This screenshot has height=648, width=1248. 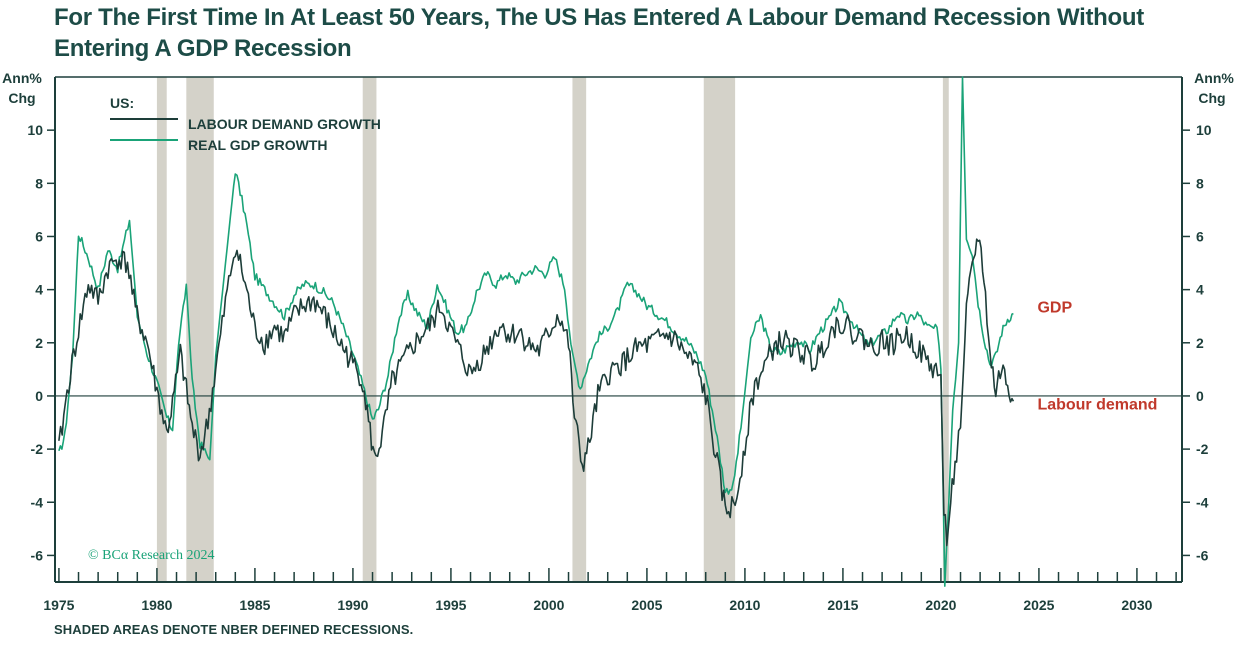 What do you see at coordinates (548, 605) in the screenshot?
I see `x-tick-label: 2000` at bounding box center [548, 605].